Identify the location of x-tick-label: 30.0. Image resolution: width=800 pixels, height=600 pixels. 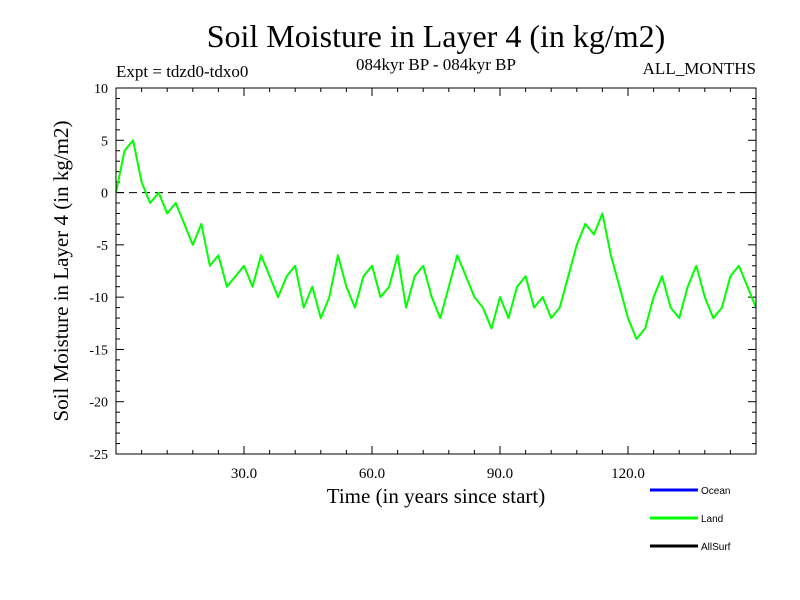
(244, 474).